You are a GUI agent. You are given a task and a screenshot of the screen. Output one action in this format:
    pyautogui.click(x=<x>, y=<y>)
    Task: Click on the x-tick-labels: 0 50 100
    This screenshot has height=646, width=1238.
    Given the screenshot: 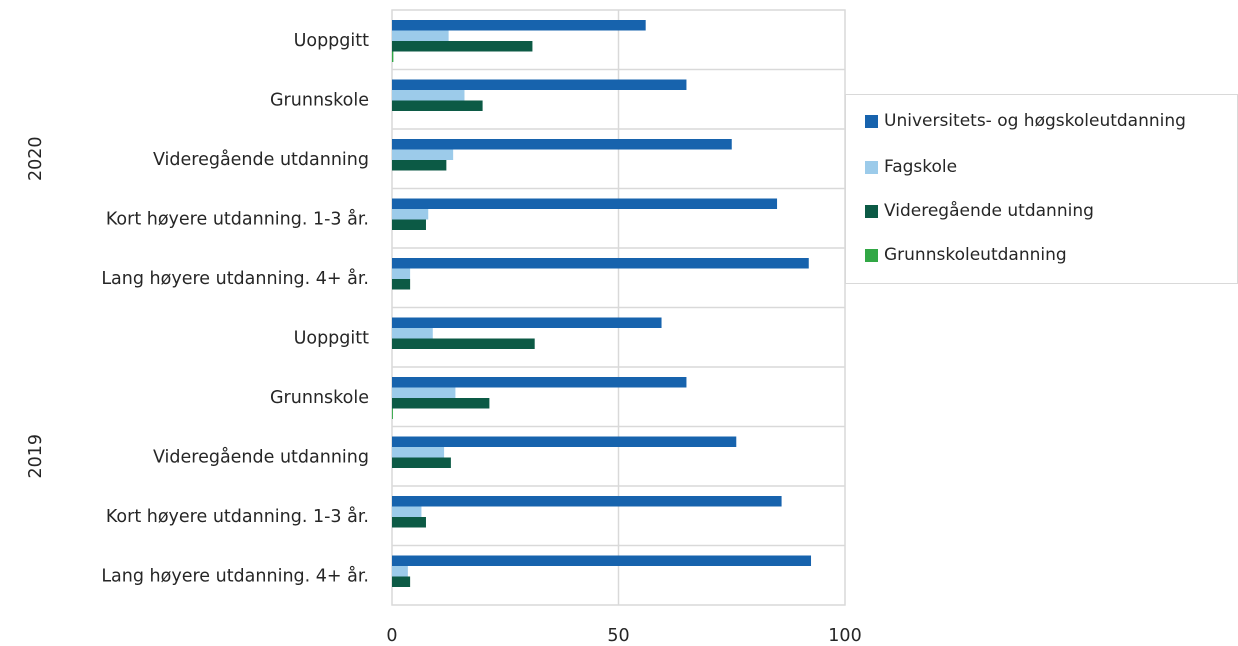 What is the action you would take?
    pyautogui.click(x=623, y=636)
    